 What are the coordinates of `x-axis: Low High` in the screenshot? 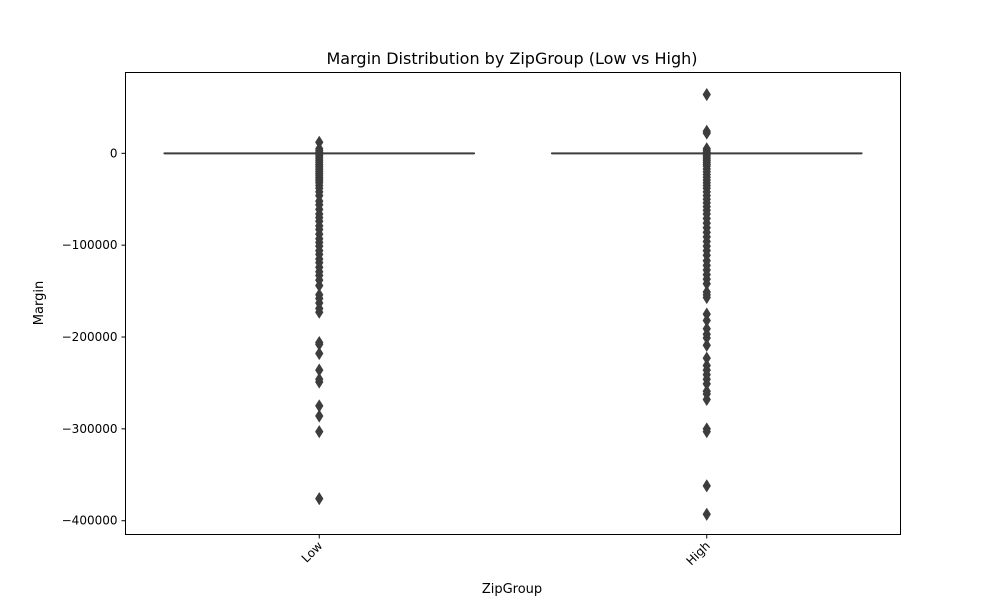 It's located at (506, 551).